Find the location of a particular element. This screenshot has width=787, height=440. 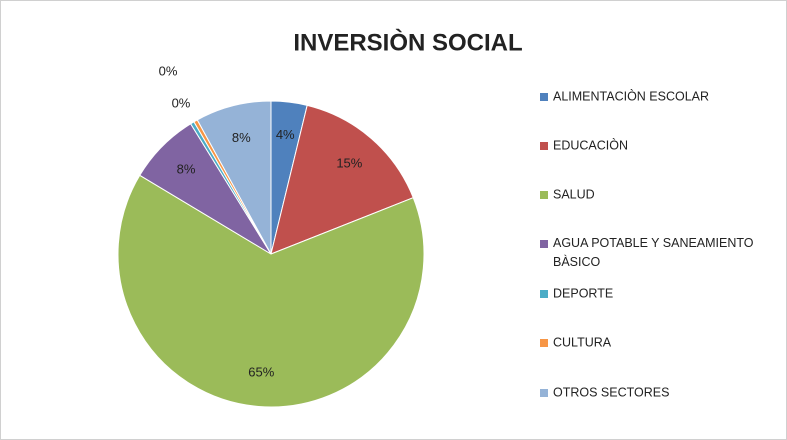

data-label: 65% is located at coordinates (261, 371).